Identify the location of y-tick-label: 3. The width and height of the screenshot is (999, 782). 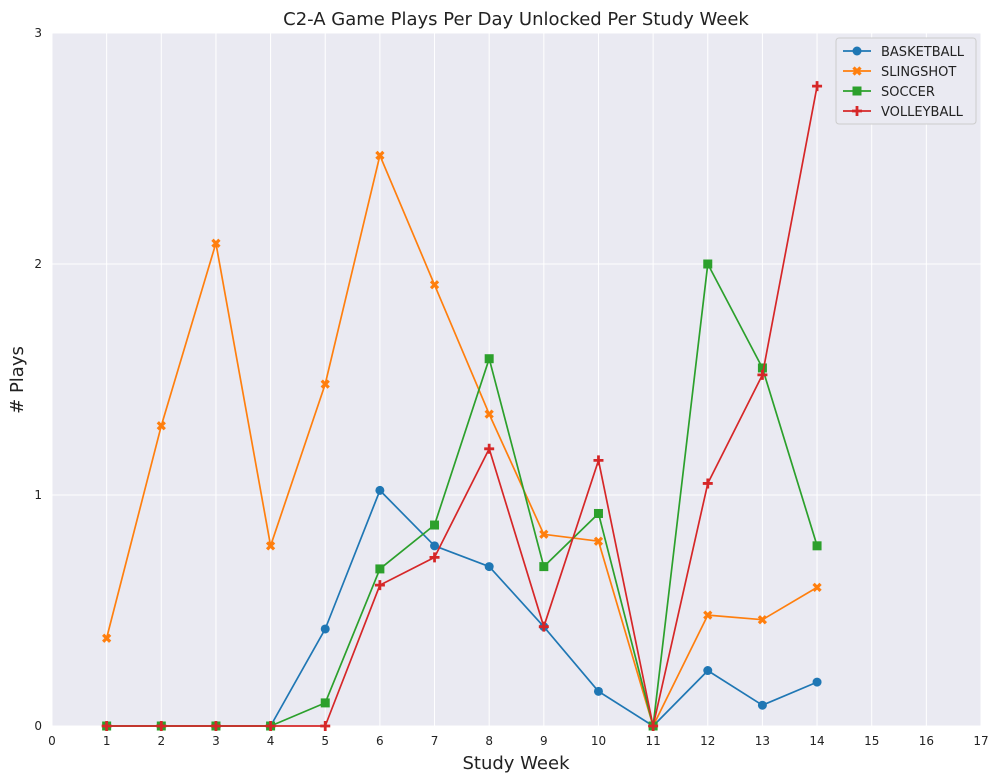
(38, 33).